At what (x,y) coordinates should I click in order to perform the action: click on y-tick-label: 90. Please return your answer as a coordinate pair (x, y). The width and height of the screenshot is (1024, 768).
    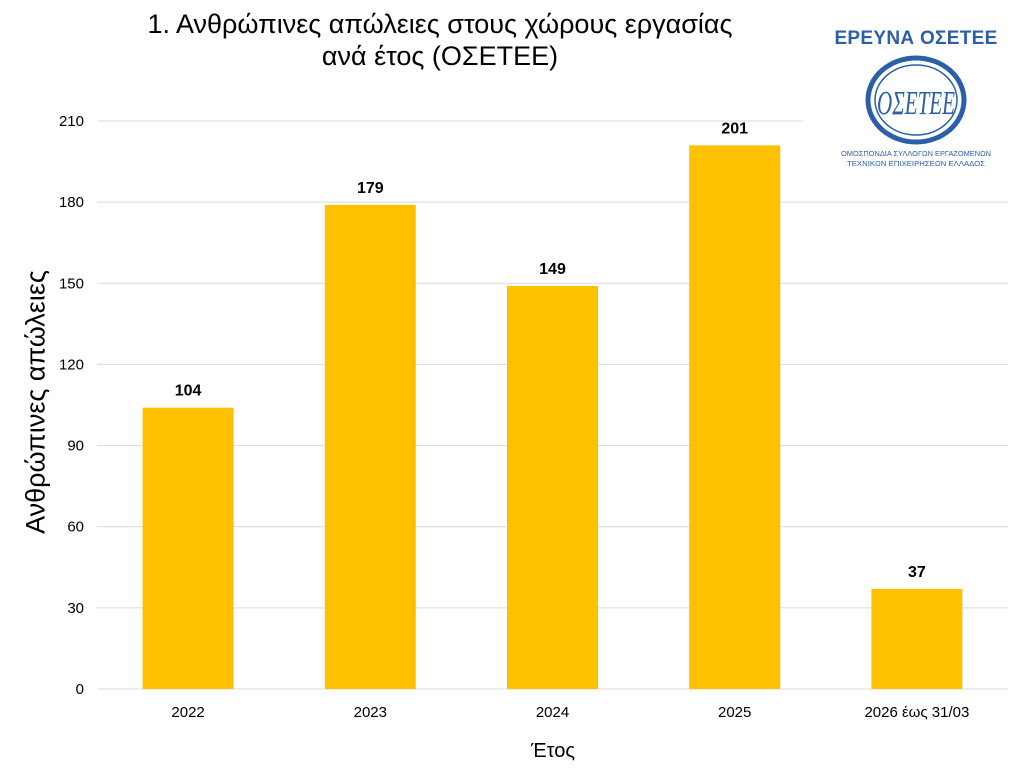
    Looking at the image, I should click on (75, 446).